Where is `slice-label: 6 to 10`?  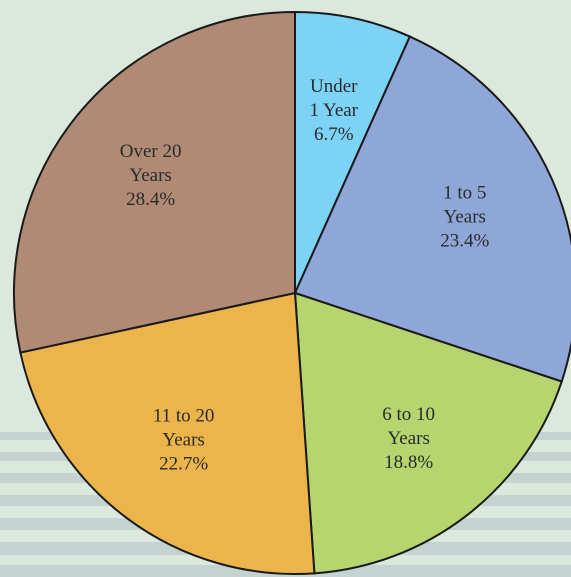
slice-label: 6 to 10 is located at coordinates (408, 414).